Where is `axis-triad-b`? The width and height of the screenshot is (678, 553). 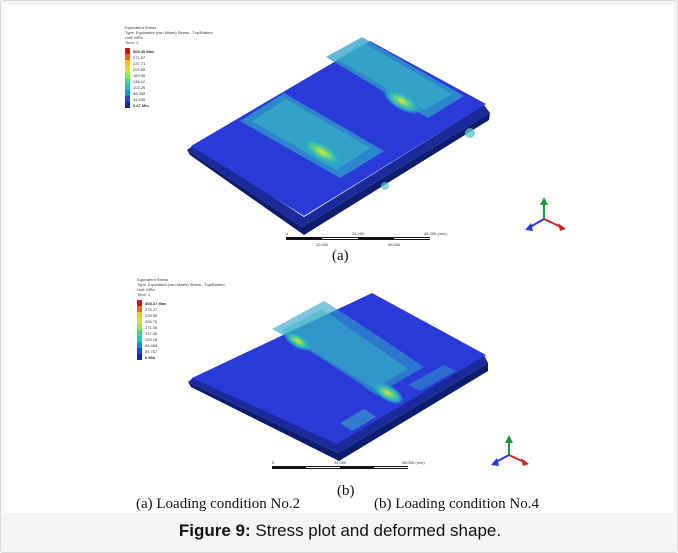
axis-triad-b is located at coordinates (510, 450).